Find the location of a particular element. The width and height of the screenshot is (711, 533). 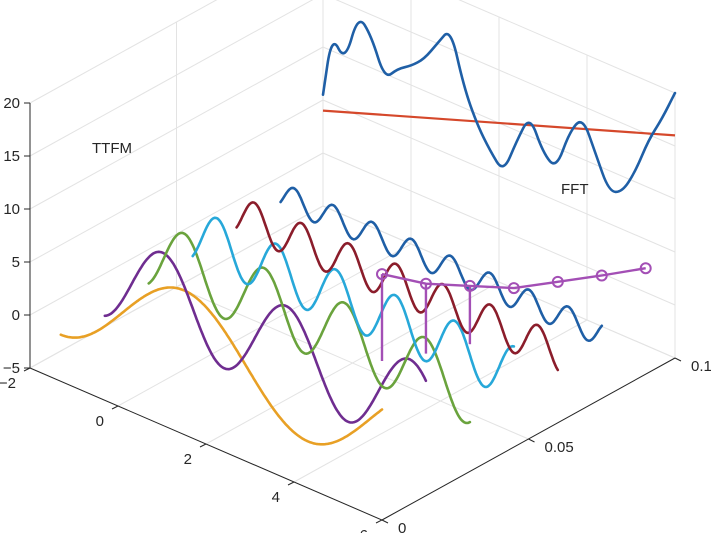

z-tick-label: 0 is located at coordinates (16, 315).